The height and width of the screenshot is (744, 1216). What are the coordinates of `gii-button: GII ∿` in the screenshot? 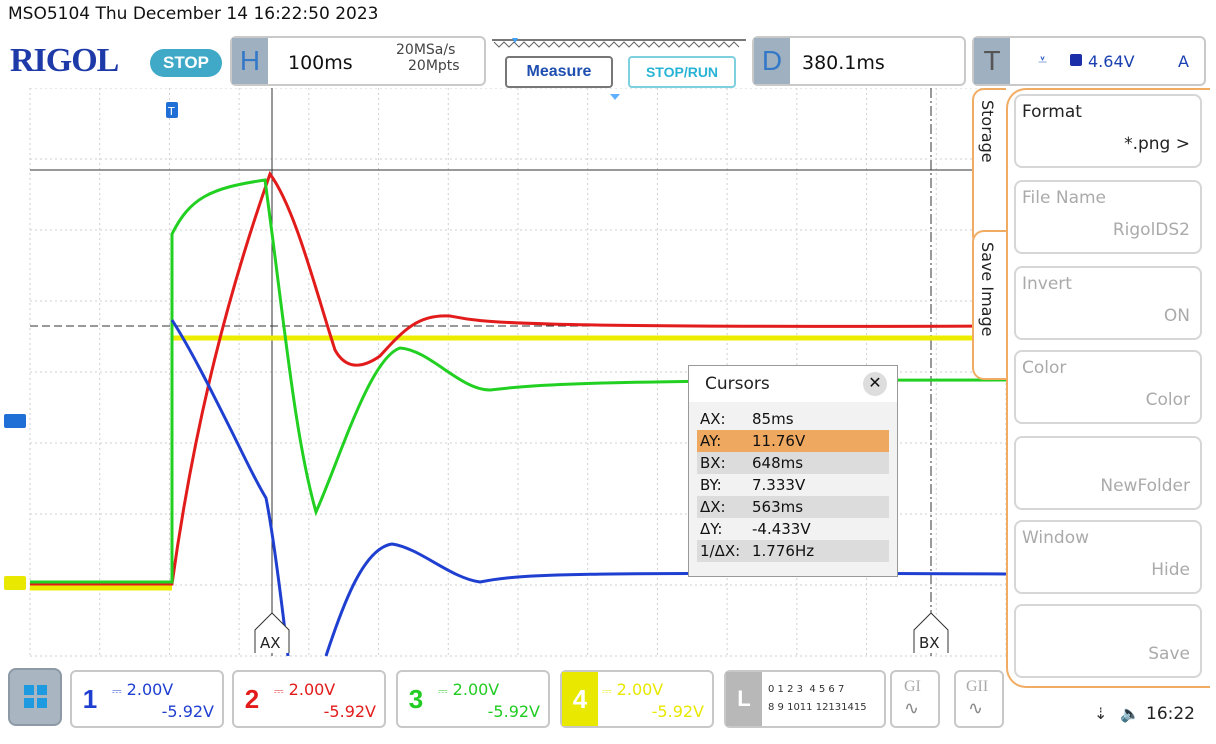 It's located at (979, 699).